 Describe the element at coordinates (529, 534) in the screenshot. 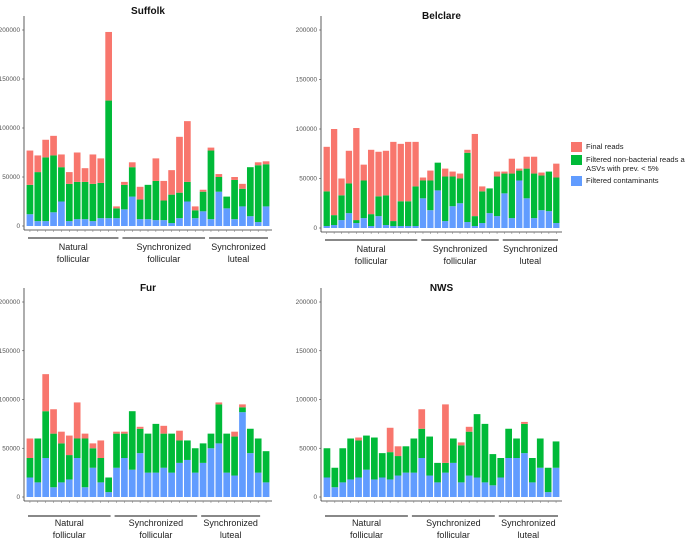

I see `group-label-line2: luteal` at that location.